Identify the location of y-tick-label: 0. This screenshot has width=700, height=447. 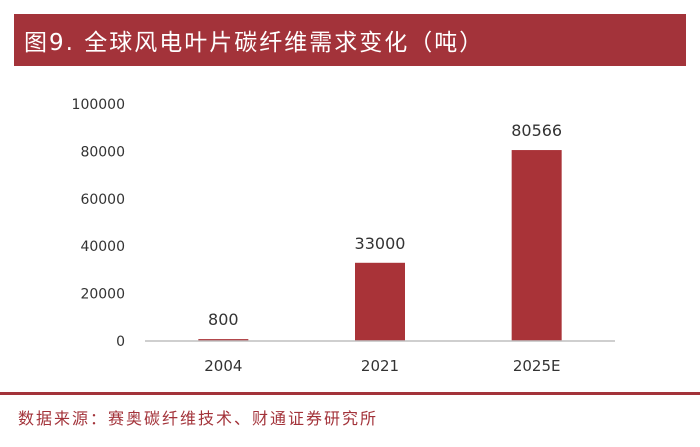
(120, 342).